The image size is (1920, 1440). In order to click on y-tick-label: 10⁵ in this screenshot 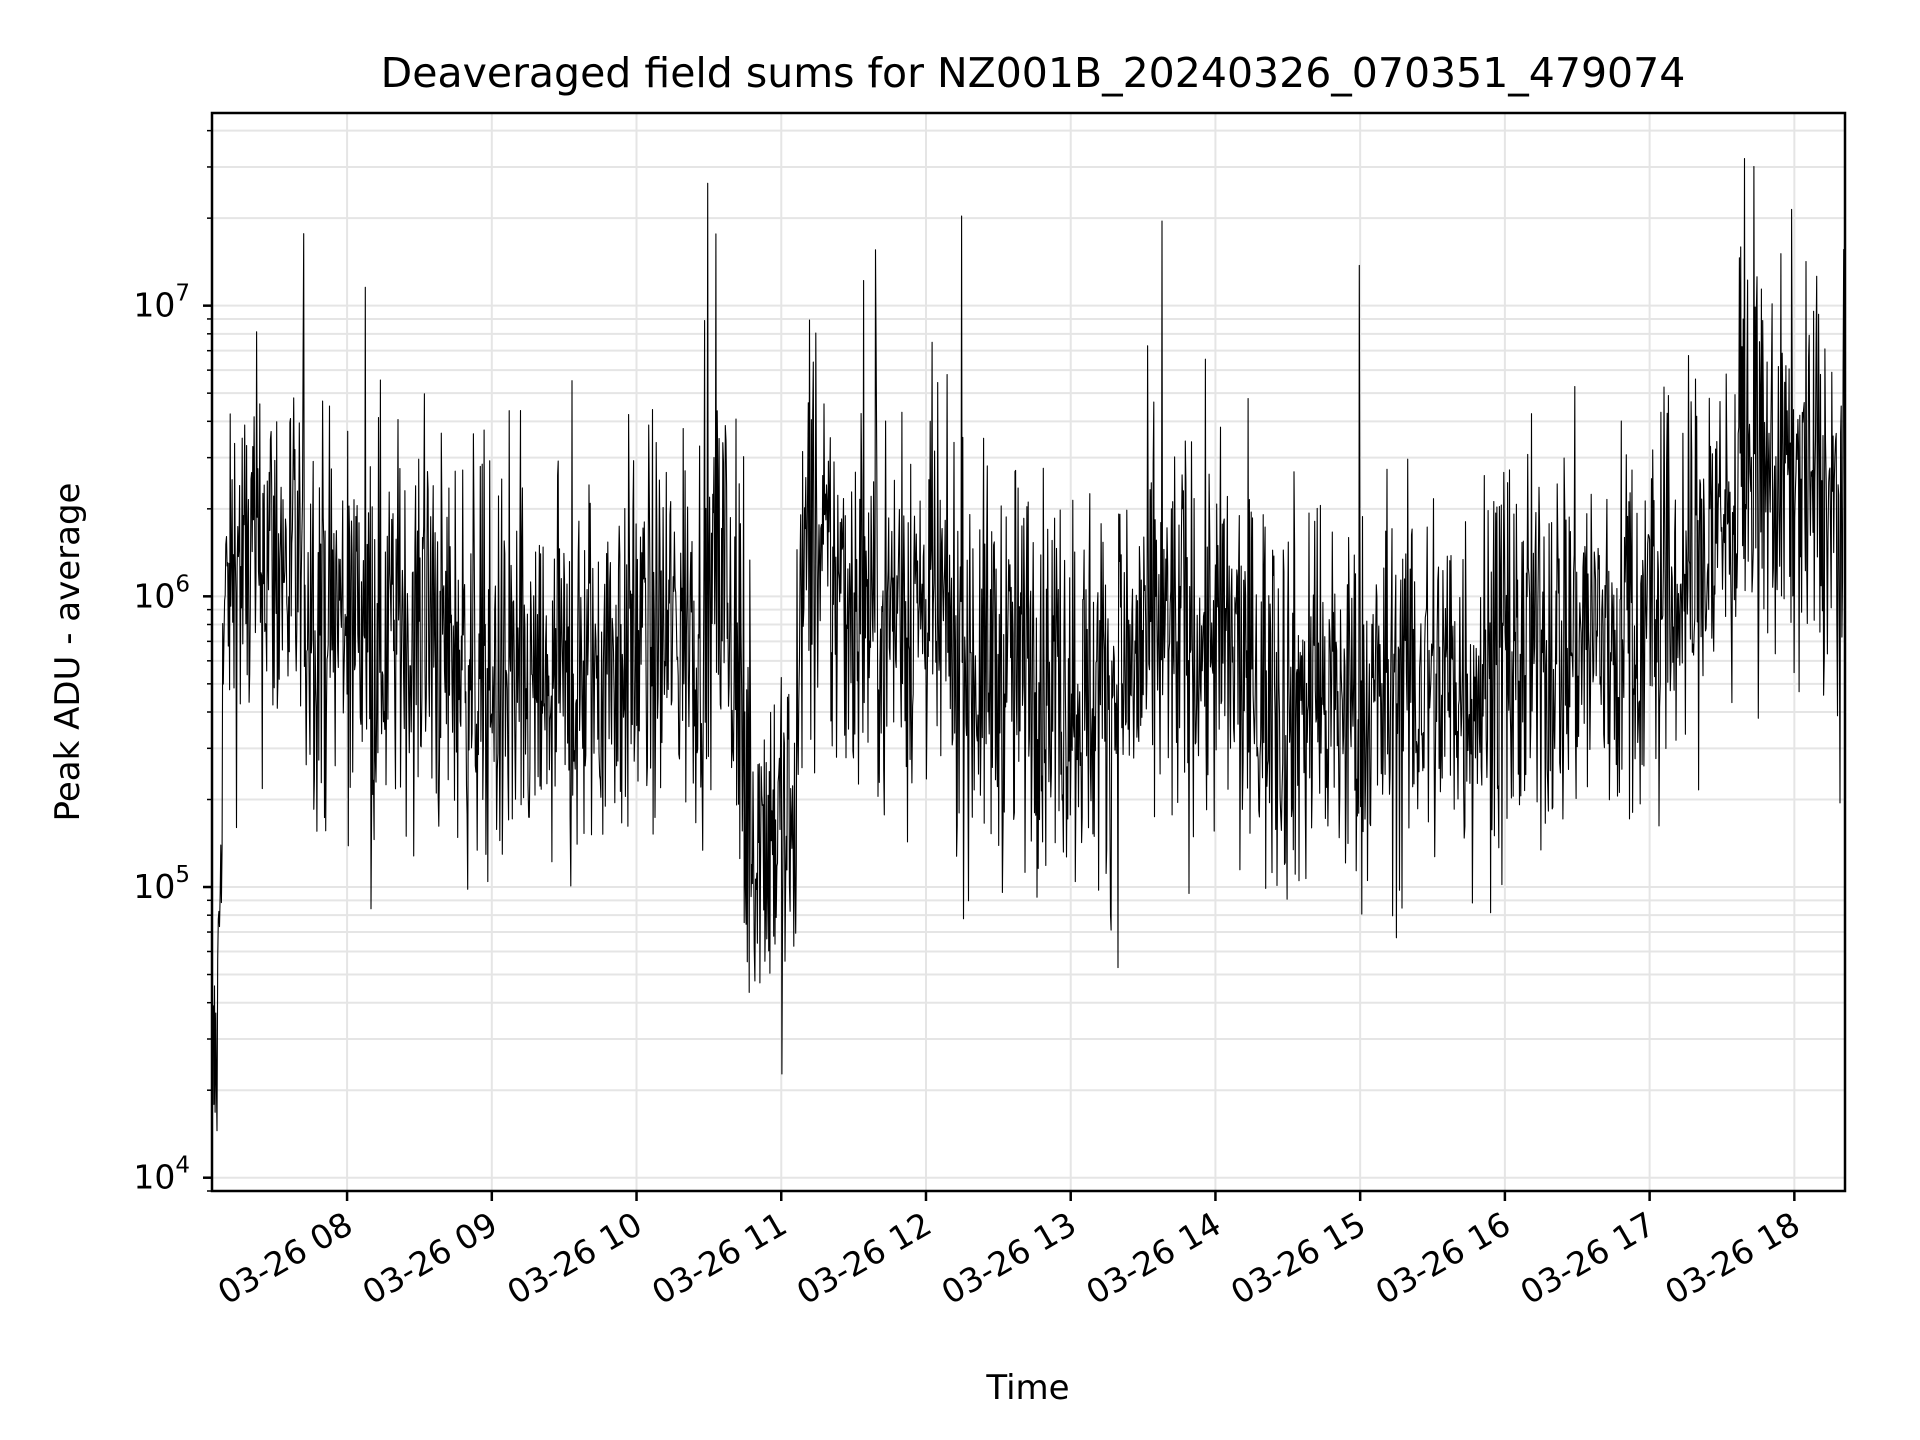, I will do `click(161, 884)`.